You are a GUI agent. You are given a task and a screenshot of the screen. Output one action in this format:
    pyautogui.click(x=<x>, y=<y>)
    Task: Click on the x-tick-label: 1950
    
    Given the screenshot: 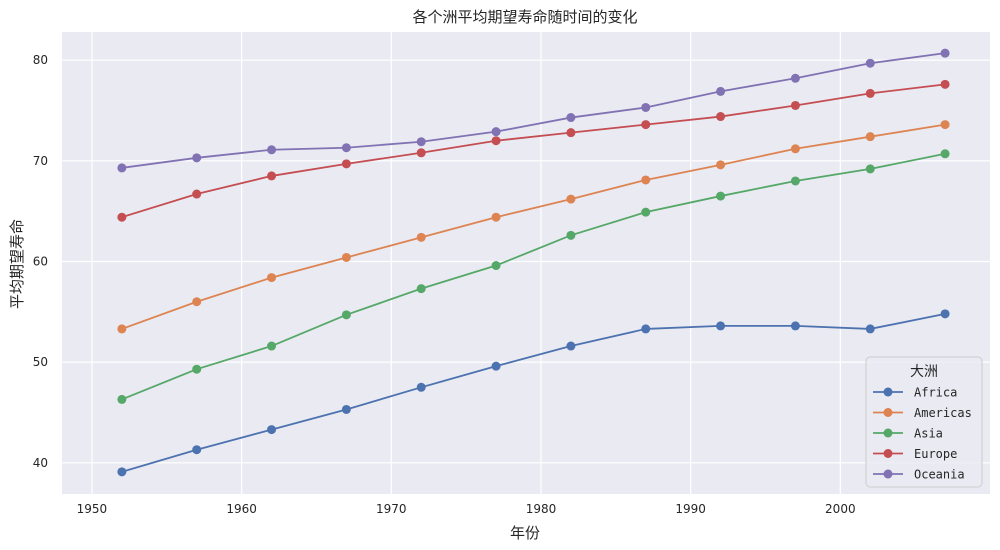 What is the action you would take?
    pyautogui.click(x=92, y=509)
    